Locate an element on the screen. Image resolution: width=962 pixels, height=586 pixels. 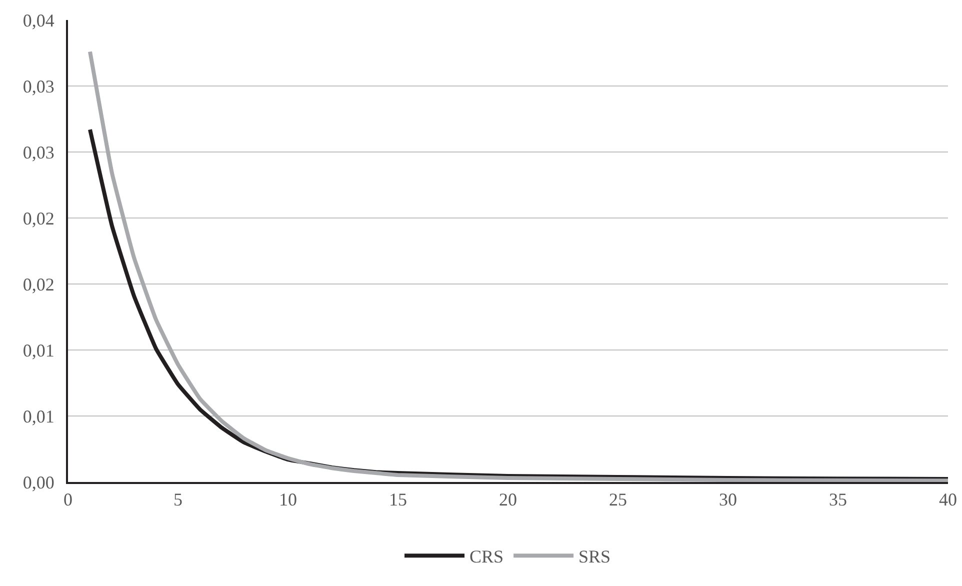
x-tick-label: 35 is located at coordinates (838, 500).